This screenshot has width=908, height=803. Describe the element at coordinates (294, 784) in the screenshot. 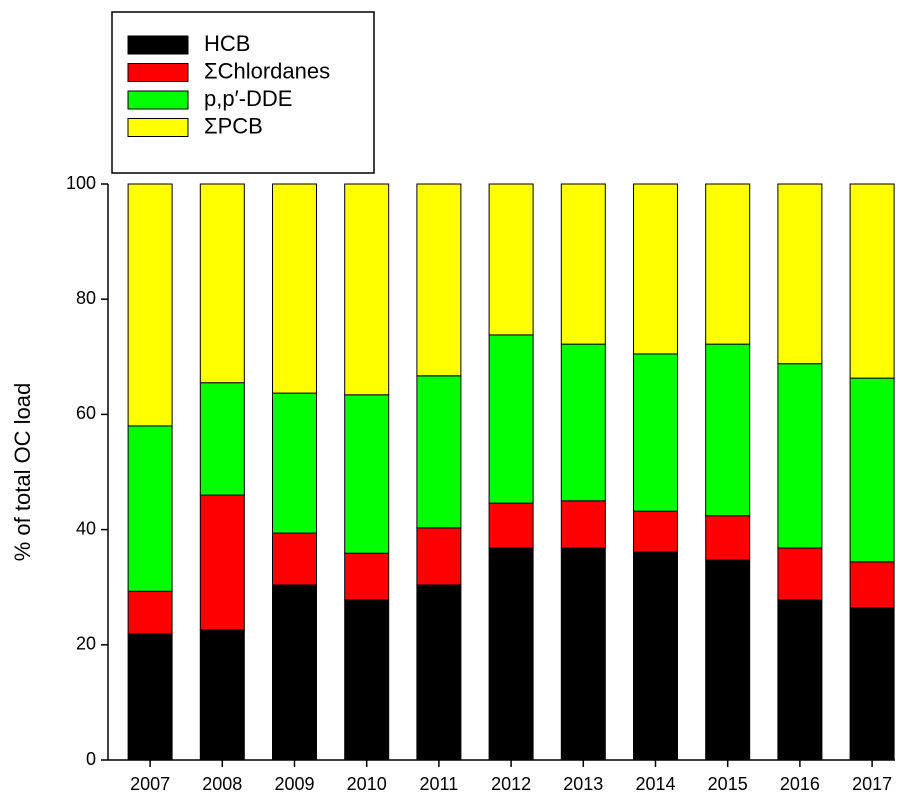

I see `x-tick-label: 2009` at that location.